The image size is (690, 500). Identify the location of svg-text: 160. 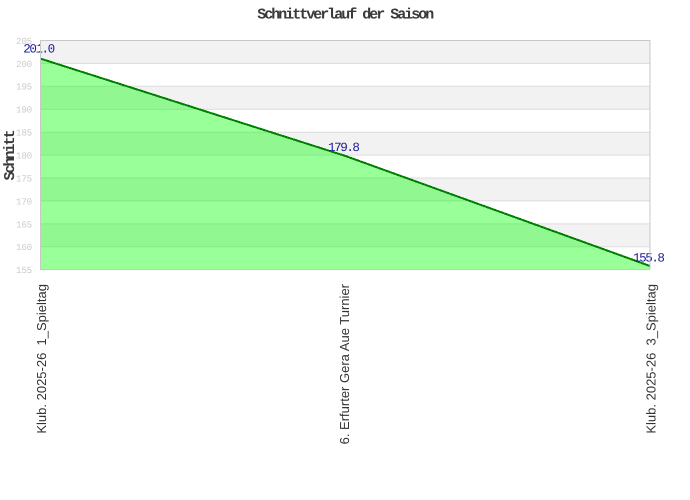
(24, 247).